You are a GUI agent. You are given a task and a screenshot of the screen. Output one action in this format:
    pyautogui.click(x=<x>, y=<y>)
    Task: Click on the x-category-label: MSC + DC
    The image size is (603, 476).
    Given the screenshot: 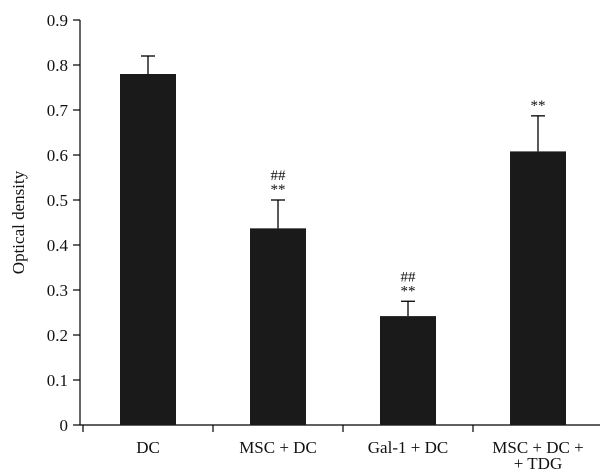 What is the action you would take?
    pyautogui.click(x=278, y=447)
    